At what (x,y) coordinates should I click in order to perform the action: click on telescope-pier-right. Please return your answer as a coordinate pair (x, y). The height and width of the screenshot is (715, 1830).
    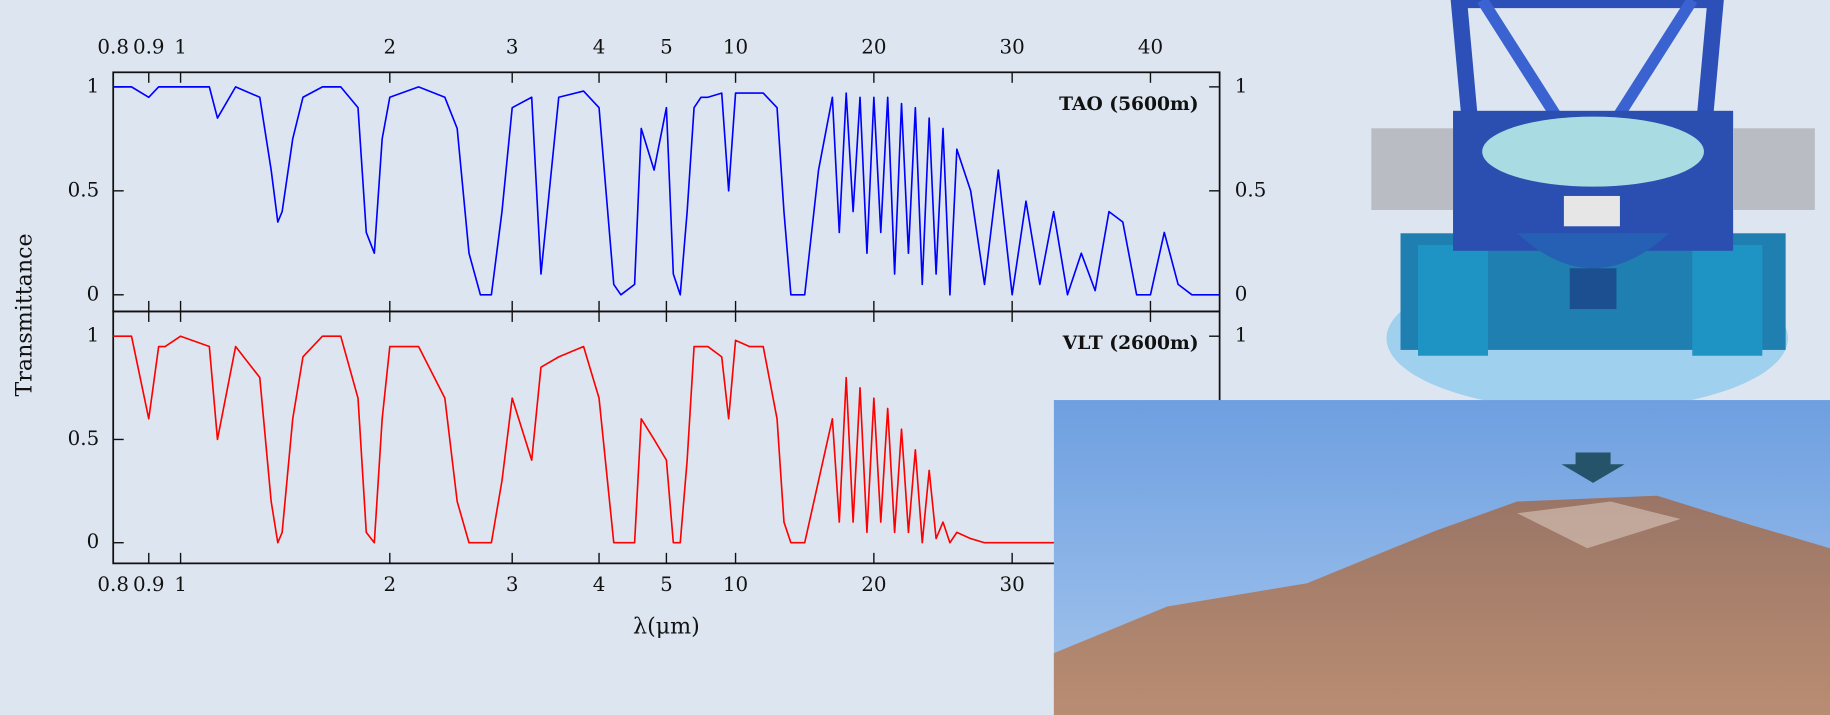
    Looking at the image, I should click on (1727, 300).